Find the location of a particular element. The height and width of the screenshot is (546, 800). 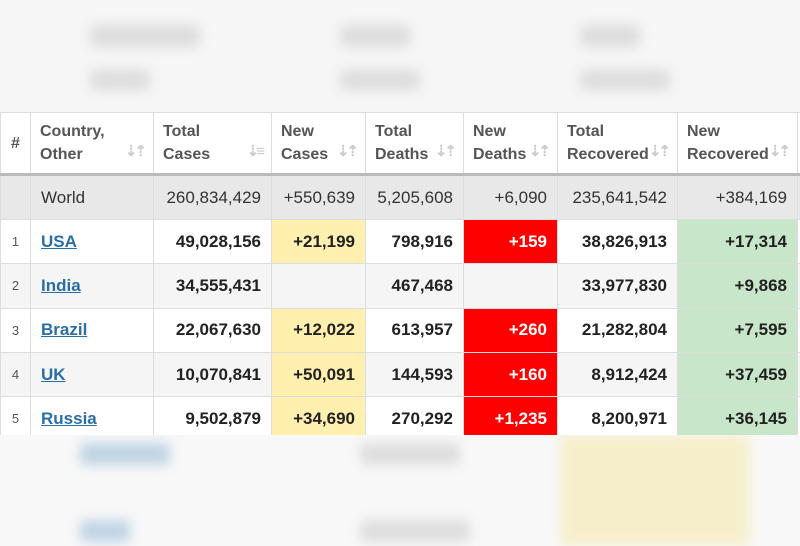

column-header-rank: # is located at coordinates (15, 144).